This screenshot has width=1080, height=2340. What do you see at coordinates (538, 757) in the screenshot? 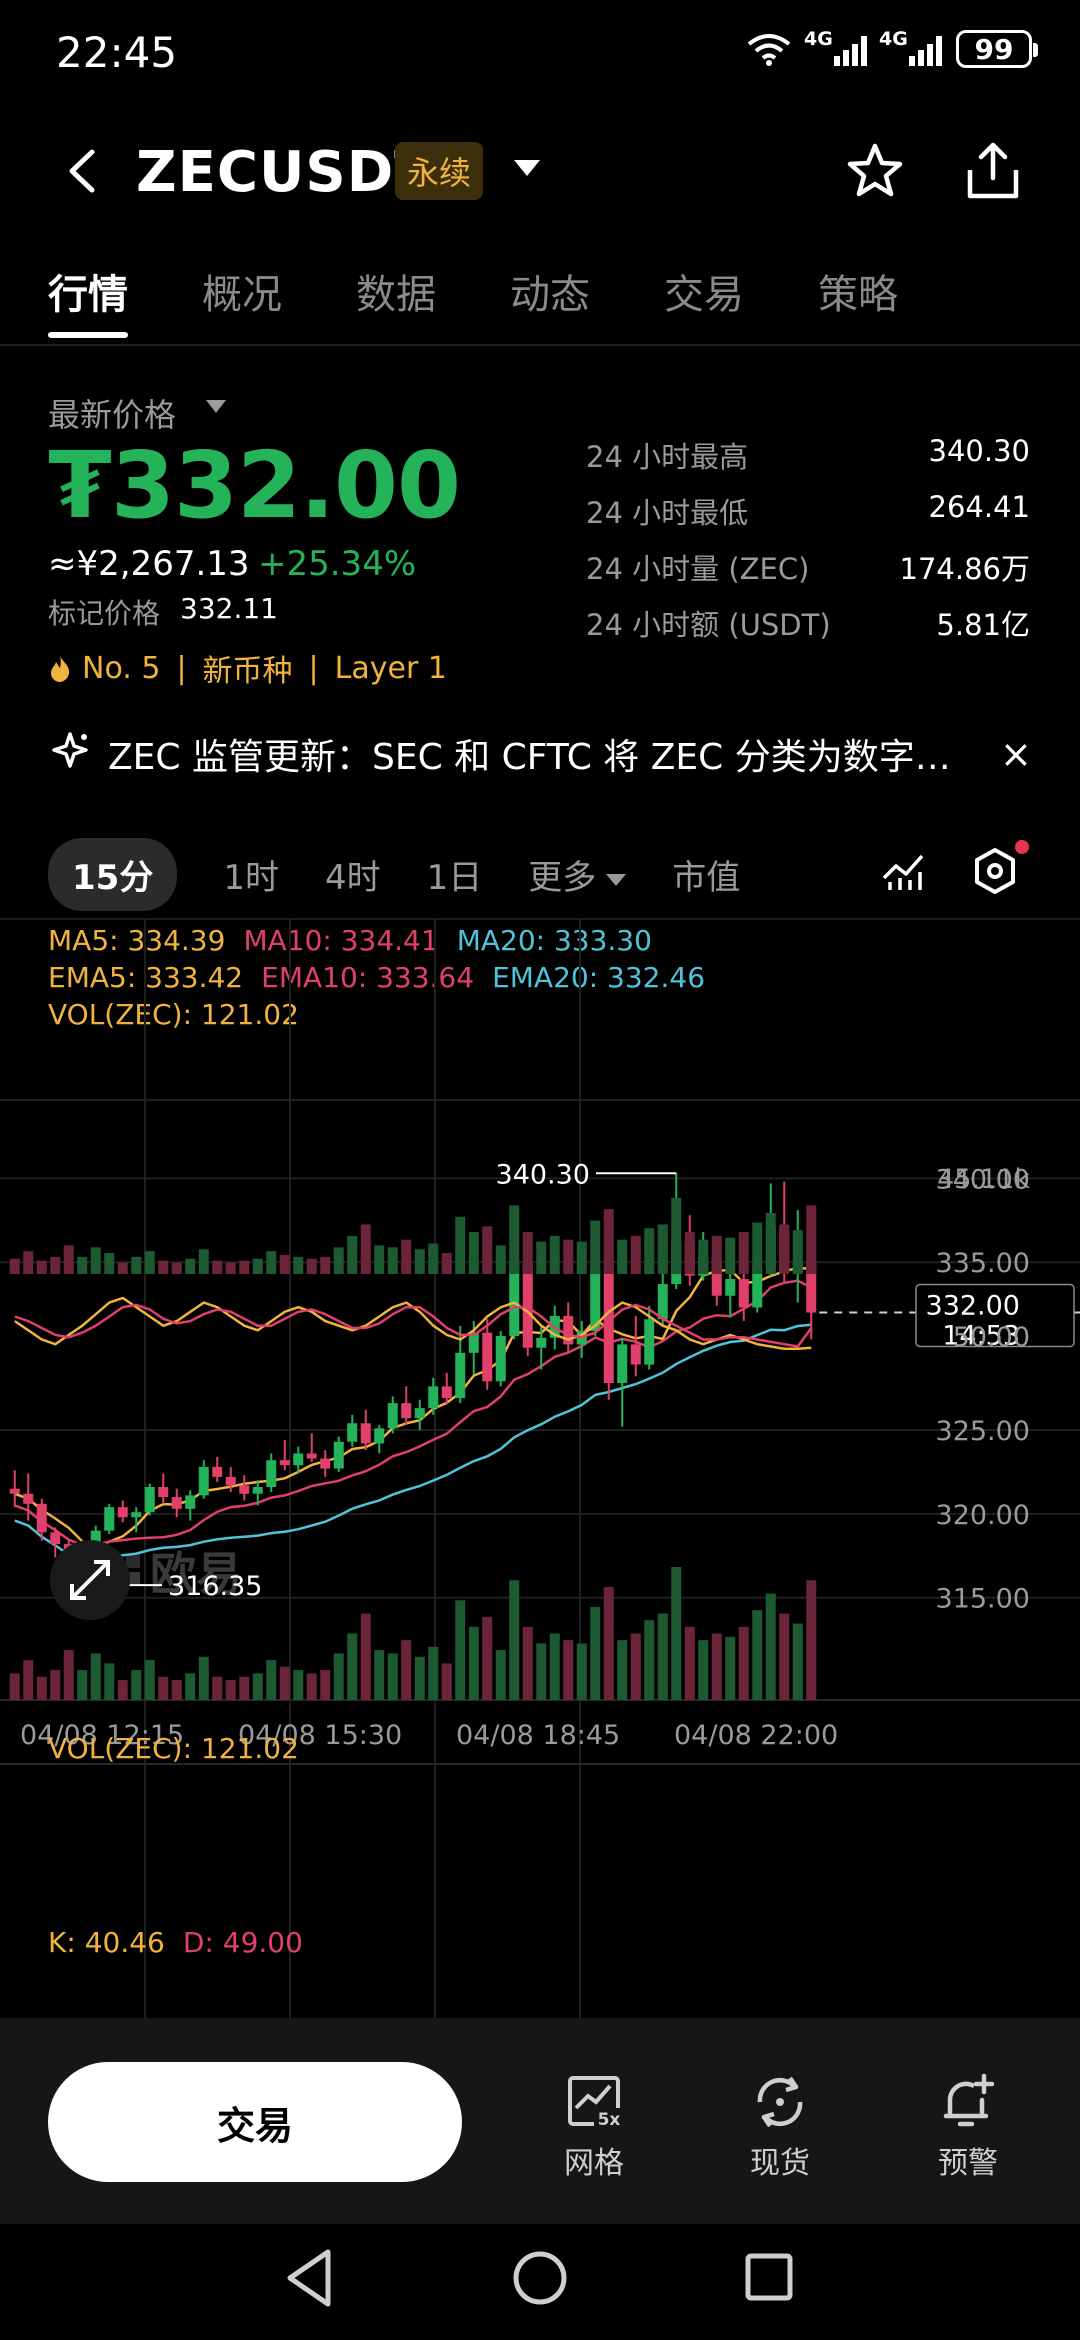
I see `news-banner-text: ZEC 监管更新：SEC 和 CFTC 将 ZEC 分类为数字商..` at bounding box center [538, 757].